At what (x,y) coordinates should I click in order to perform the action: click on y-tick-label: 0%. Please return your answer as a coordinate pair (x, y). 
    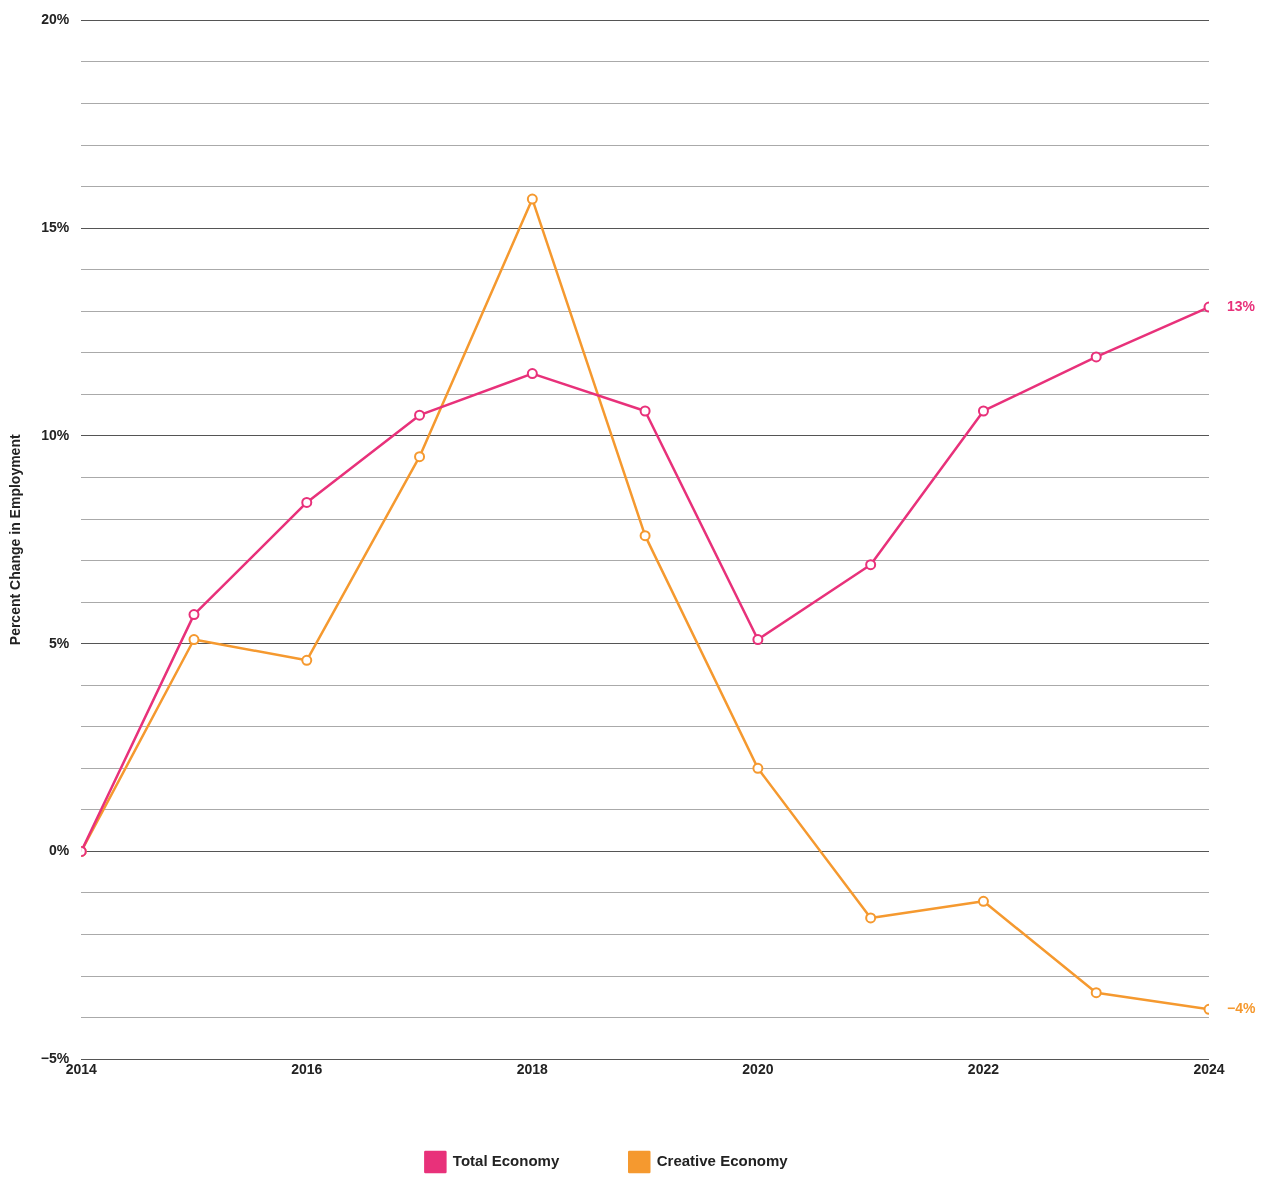
    Looking at the image, I should click on (59, 850).